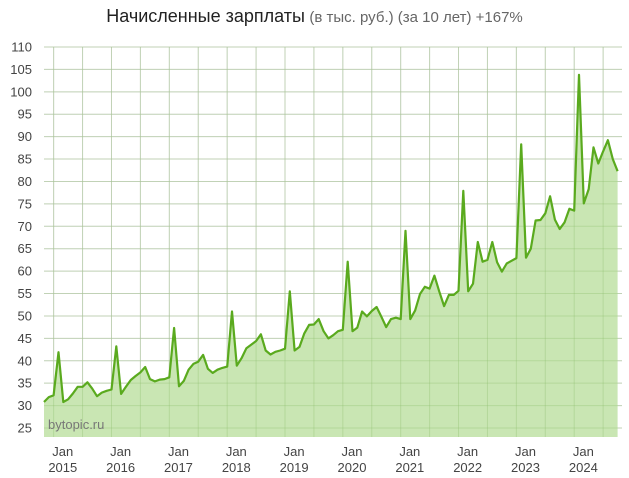 Image resolution: width=629 pixels, height=478 pixels. I want to click on x-tick-label-year: 2019, so click(294, 467).